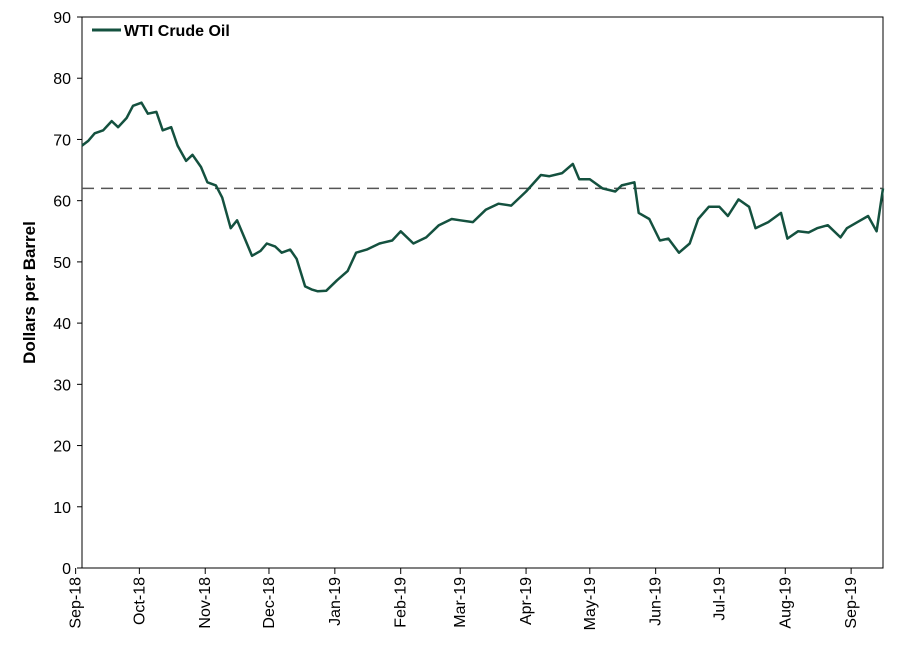 Image resolution: width=900 pixels, height=653 pixels. Describe the element at coordinates (526, 601) in the screenshot. I see `x-tick-label: Apr-19` at that location.